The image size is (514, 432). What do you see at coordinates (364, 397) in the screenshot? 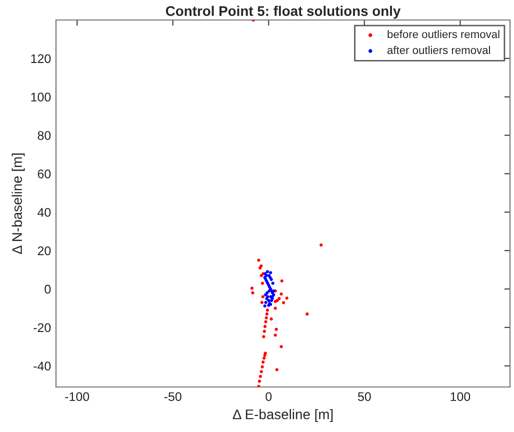
I see `x-tick-label: 50` at bounding box center [364, 397].